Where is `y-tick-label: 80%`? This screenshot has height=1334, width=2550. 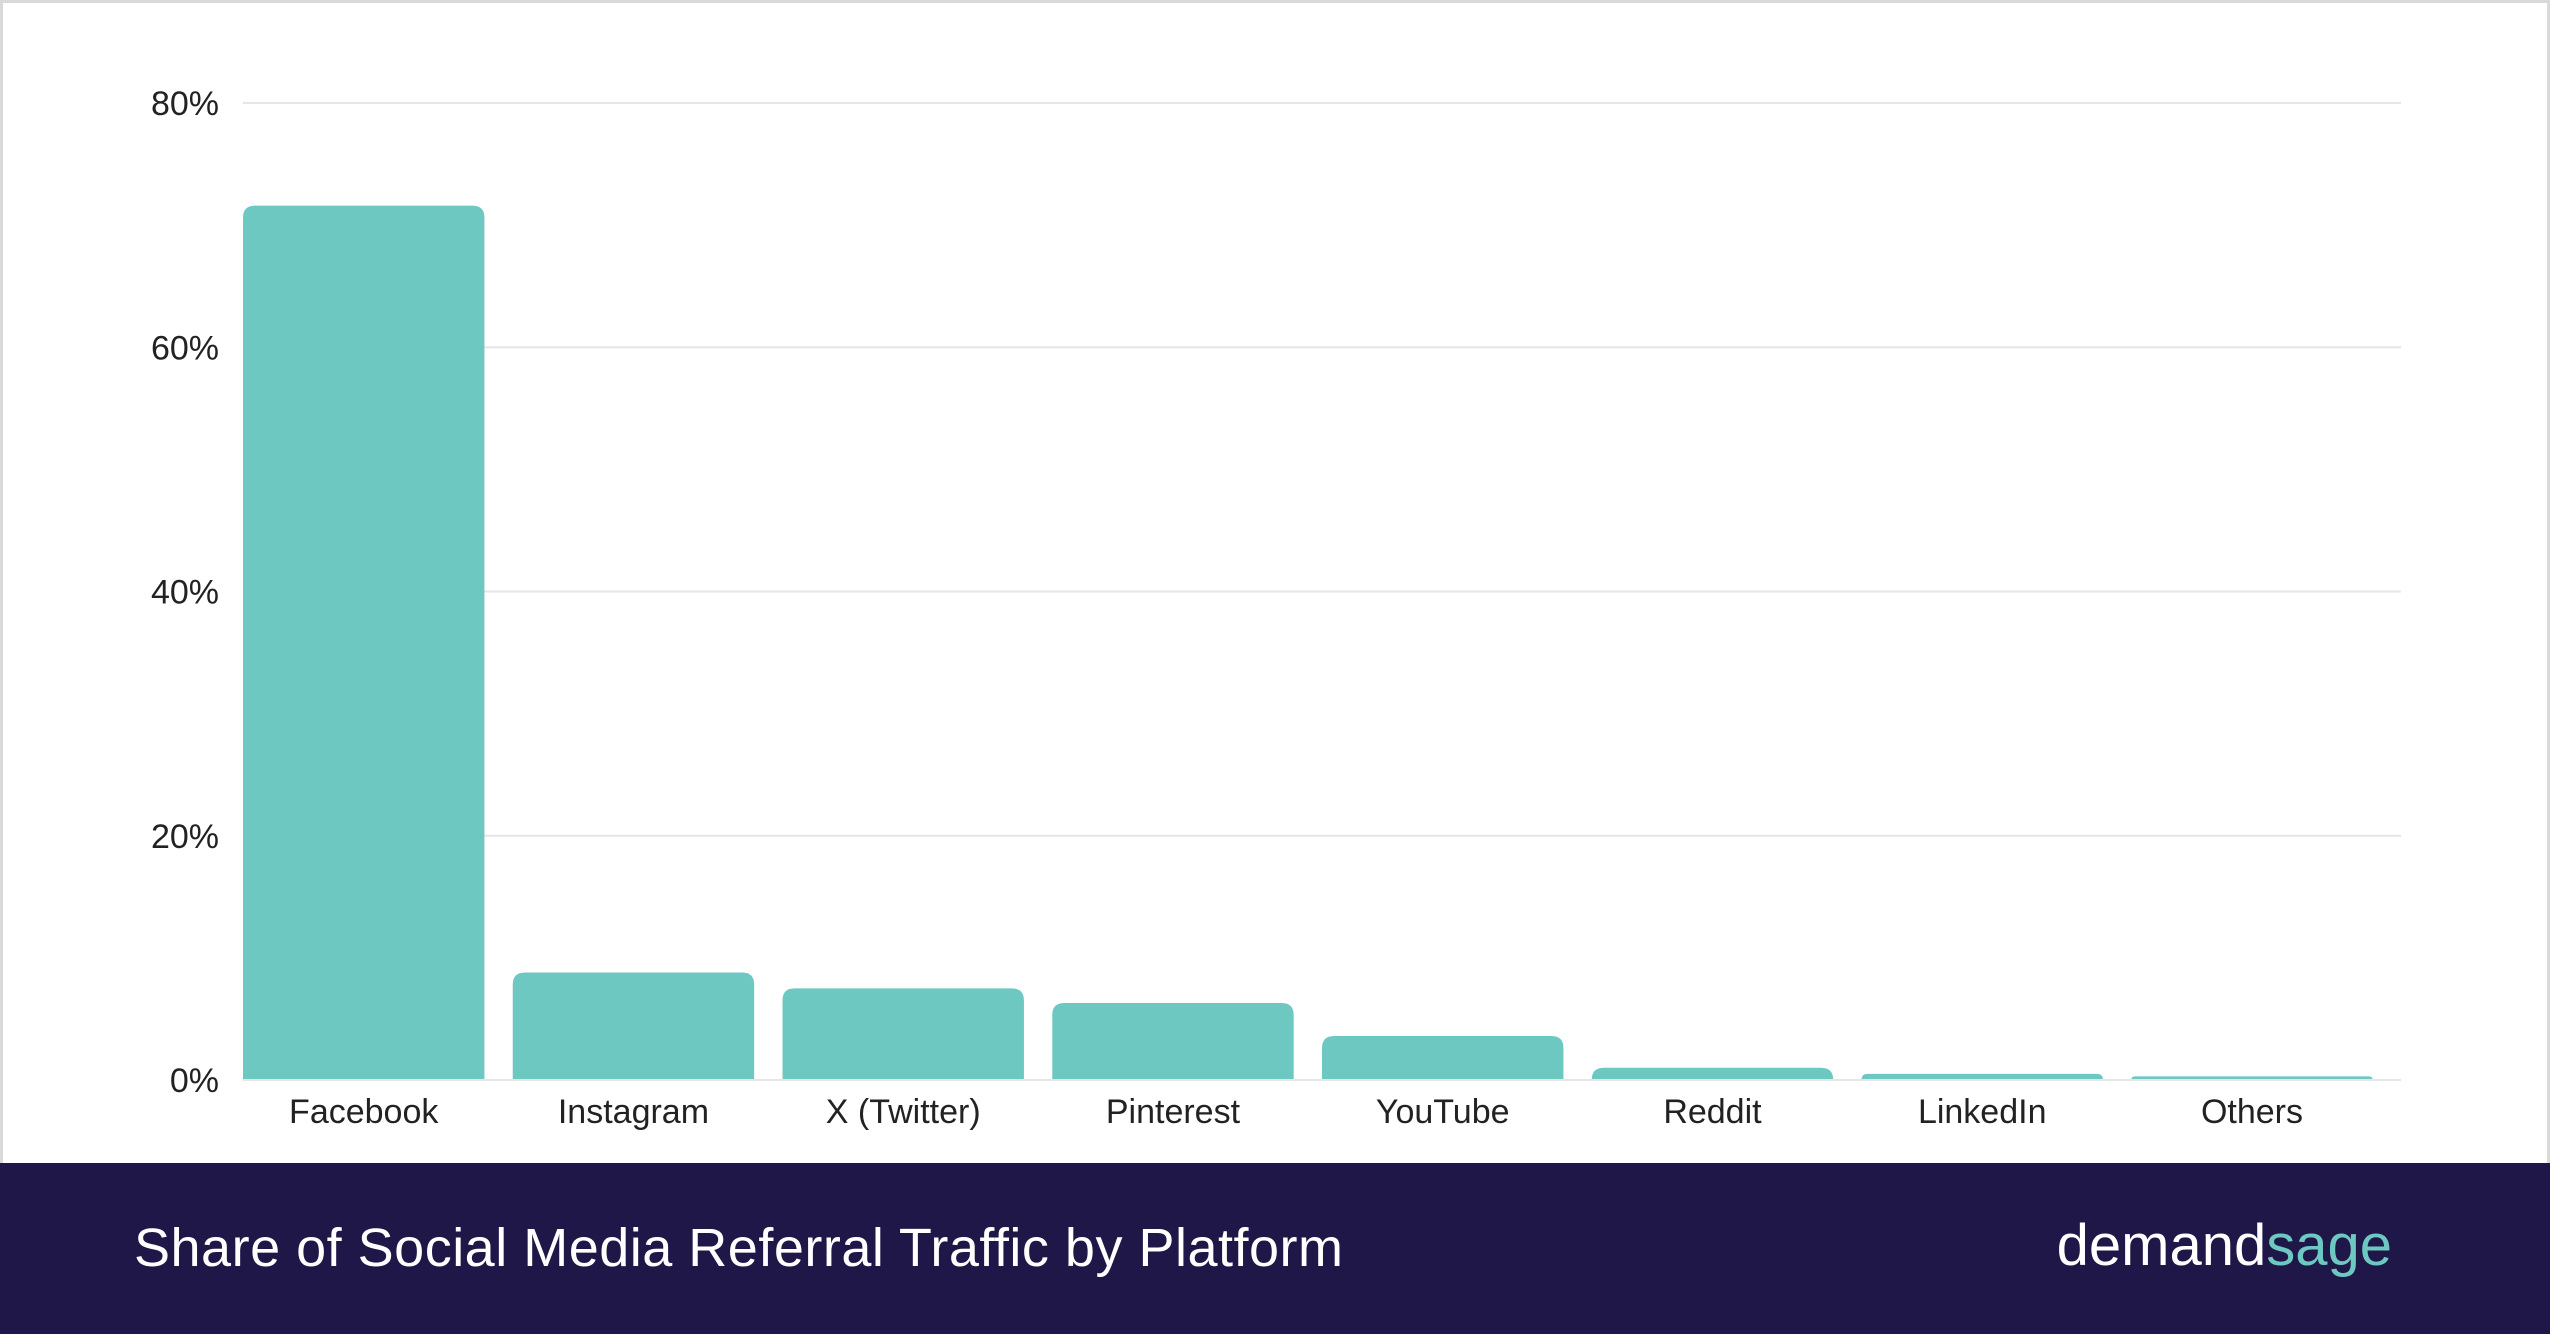 y-tick-label: 80% is located at coordinates (185, 104).